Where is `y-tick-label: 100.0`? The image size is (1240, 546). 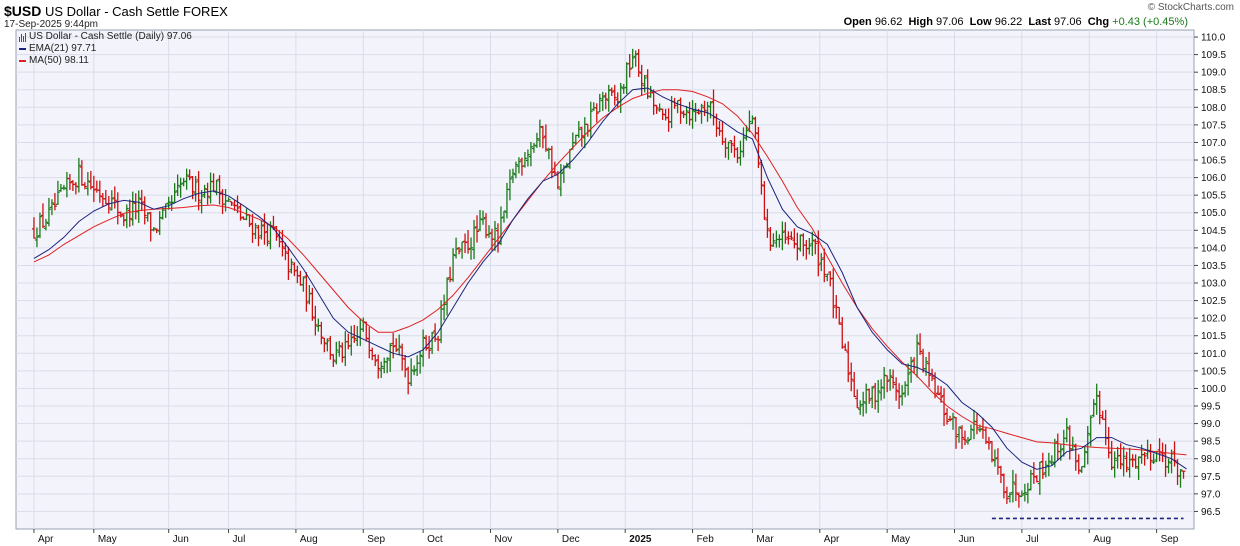 y-tick-label: 100.0 is located at coordinates (1213, 389).